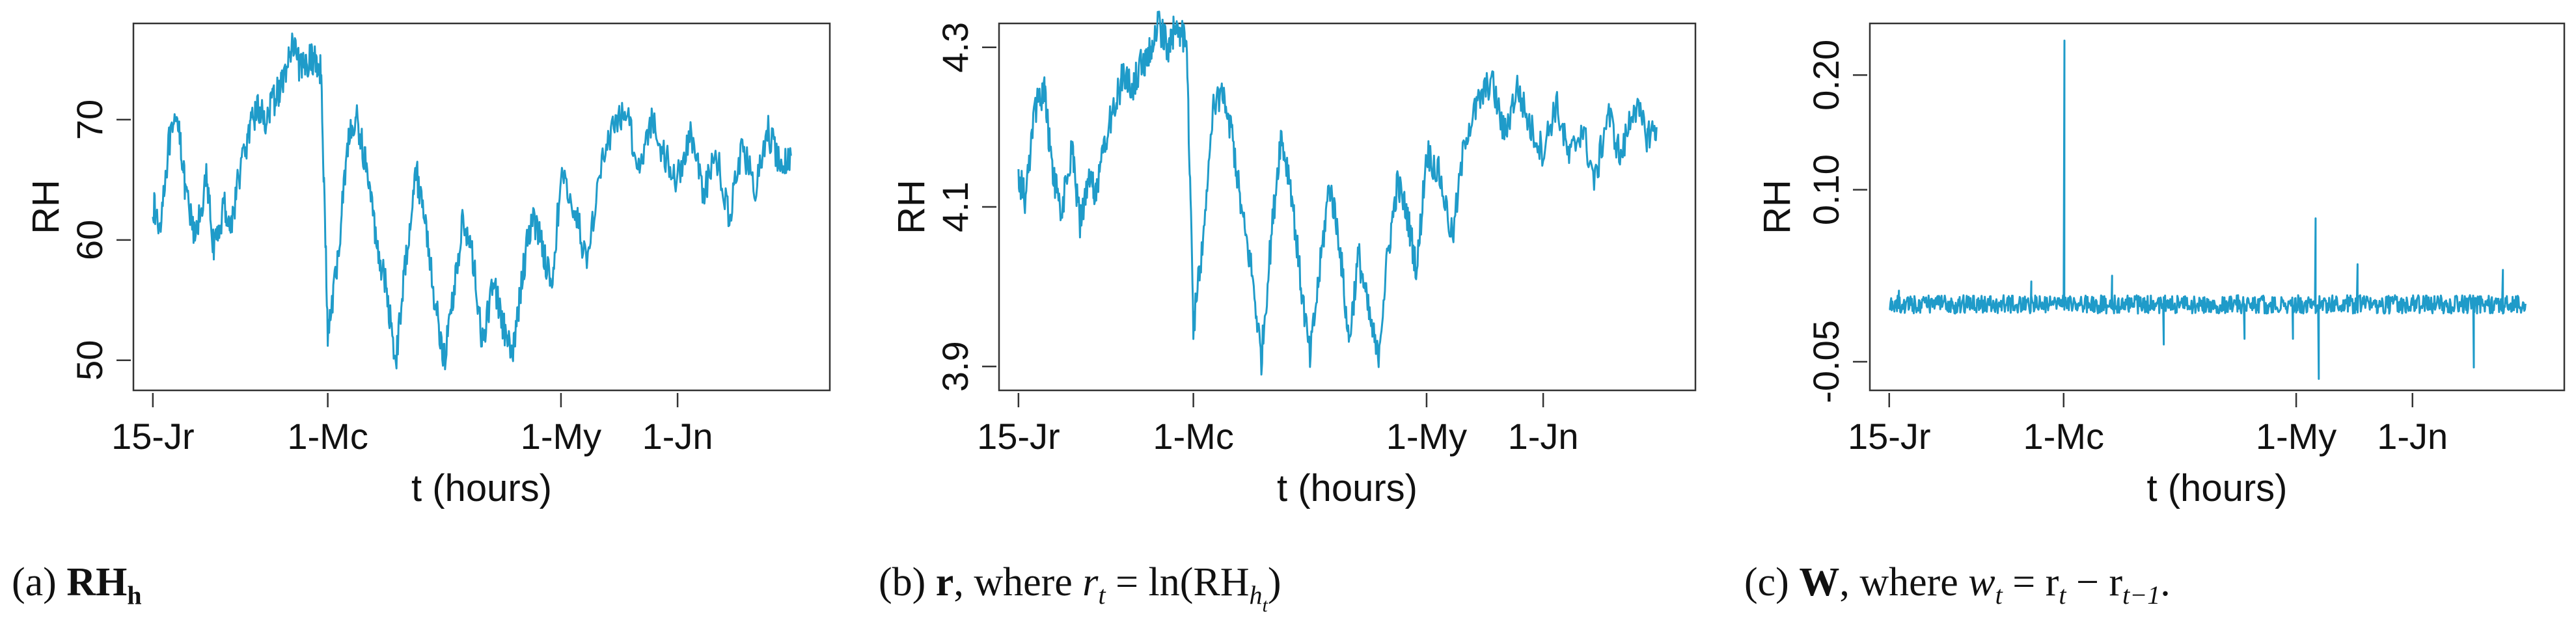 This screenshot has width=2576, height=635. What do you see at coordinates (956, 47) in the screenshot?
I see `y-tick-label: 4.3` at bounding box center [956, 47].